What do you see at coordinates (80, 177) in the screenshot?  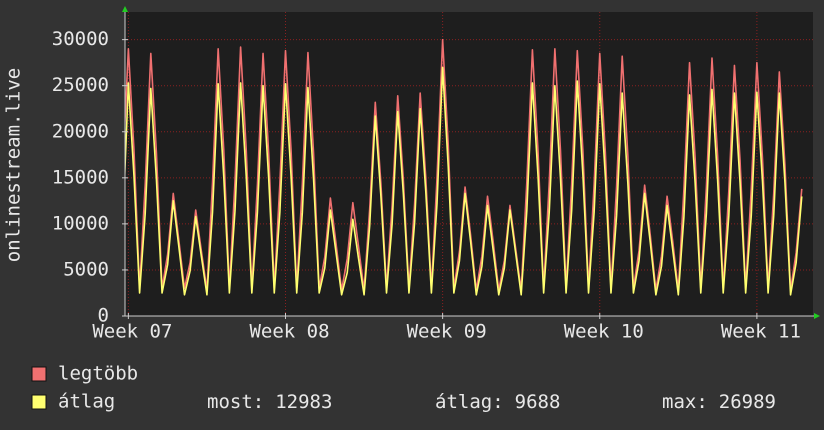 I see `y-tick-label: 15000` at bounding box center [80, 177].